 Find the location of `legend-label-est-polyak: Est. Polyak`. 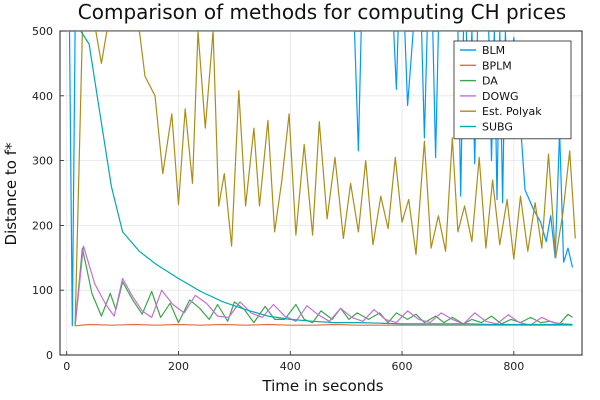

legend-label-est-polyak: Est. Polyak is located at coordinates (512, 111).